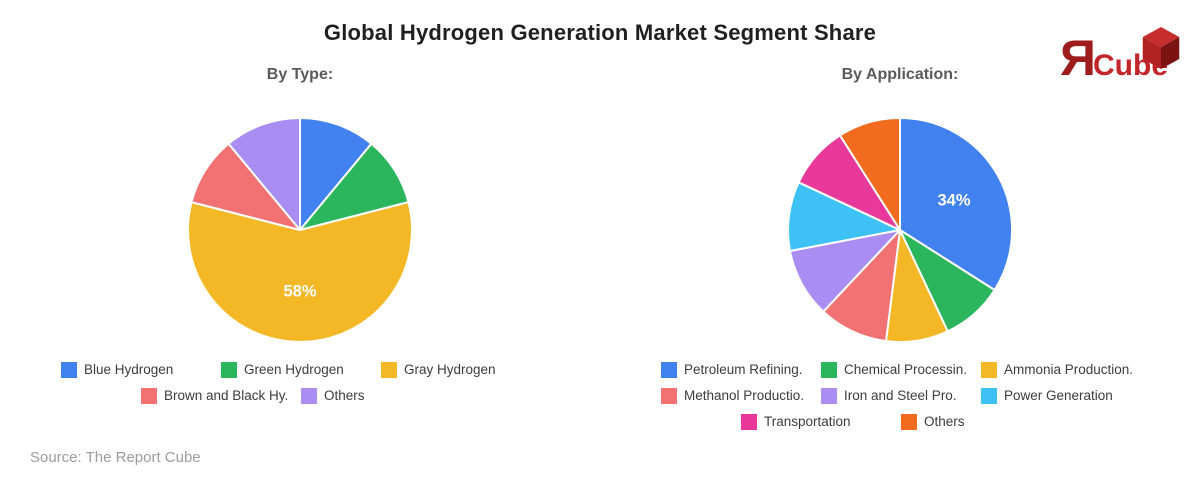 The image size is (1200, 480). I want to click on legend-item: Transportation, so click(821, 421).